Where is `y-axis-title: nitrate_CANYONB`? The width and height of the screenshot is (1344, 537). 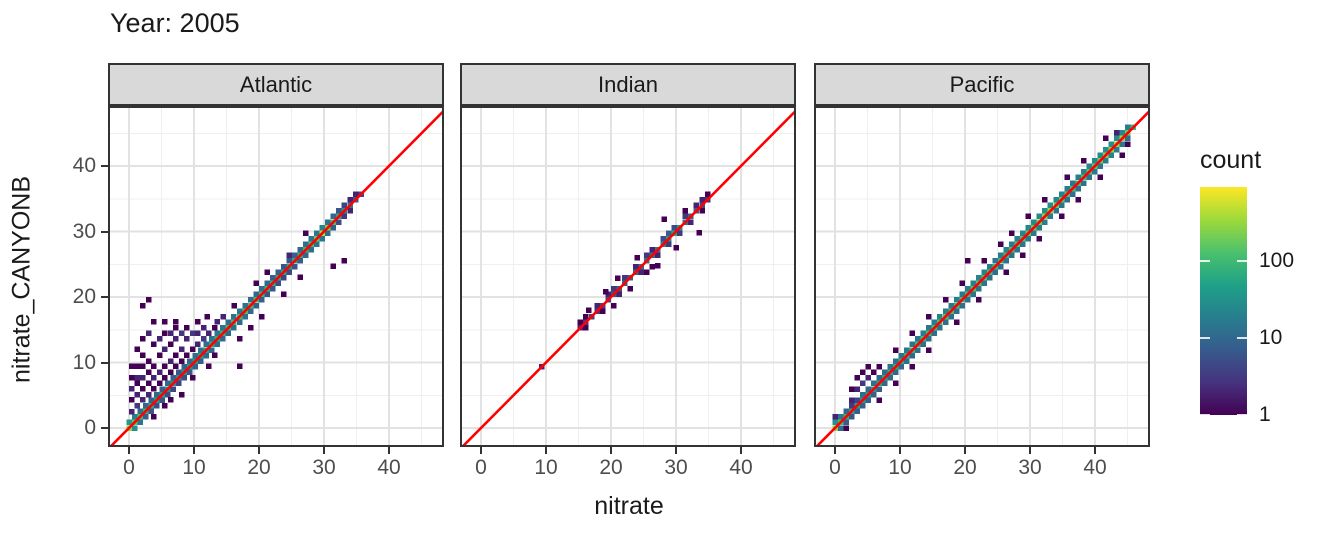 y-axis-title: nitrate_CANYONB is located at coordinates (21, 279).